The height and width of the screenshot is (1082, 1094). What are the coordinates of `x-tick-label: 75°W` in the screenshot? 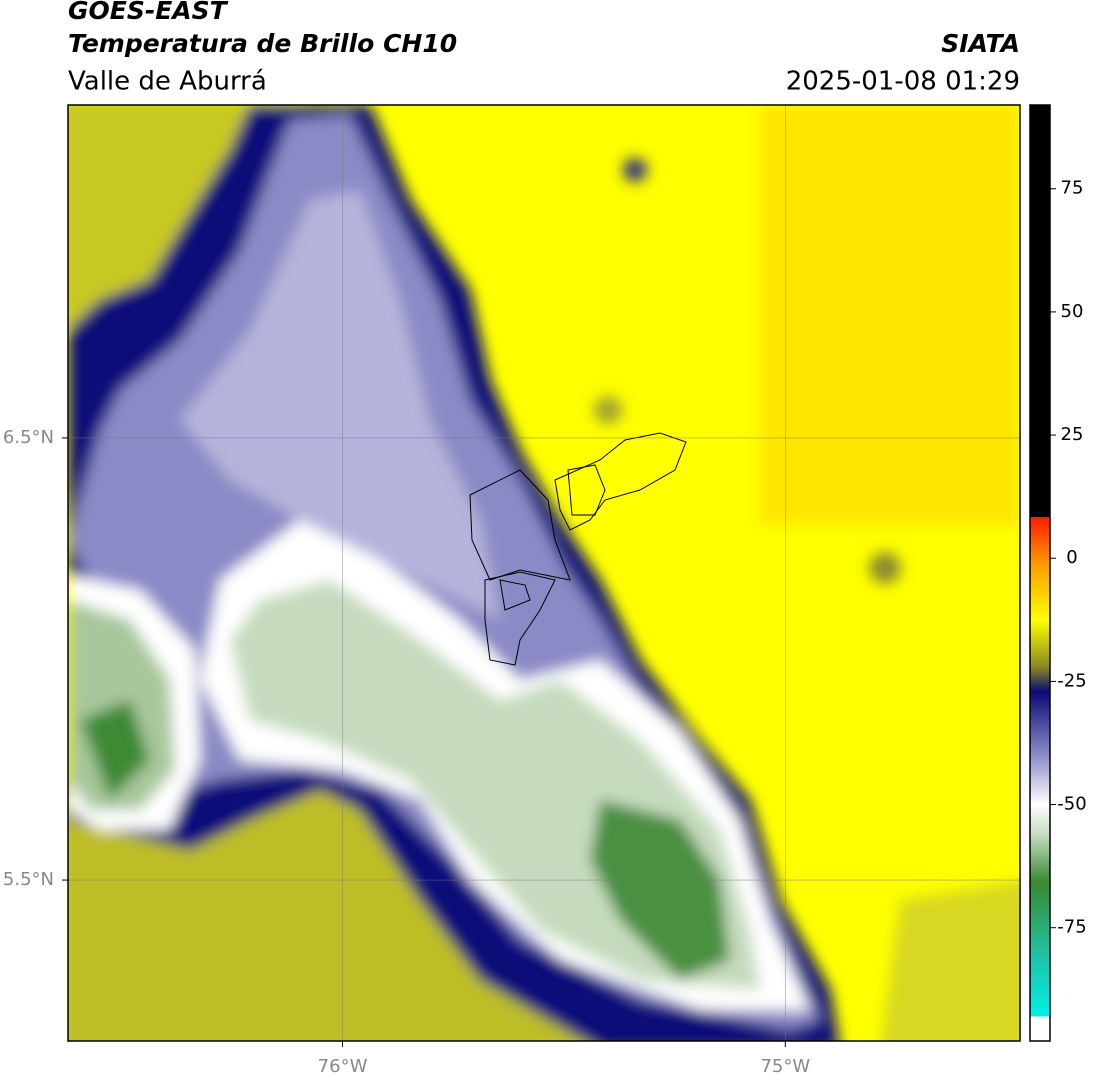 It's located at (785, 1066).